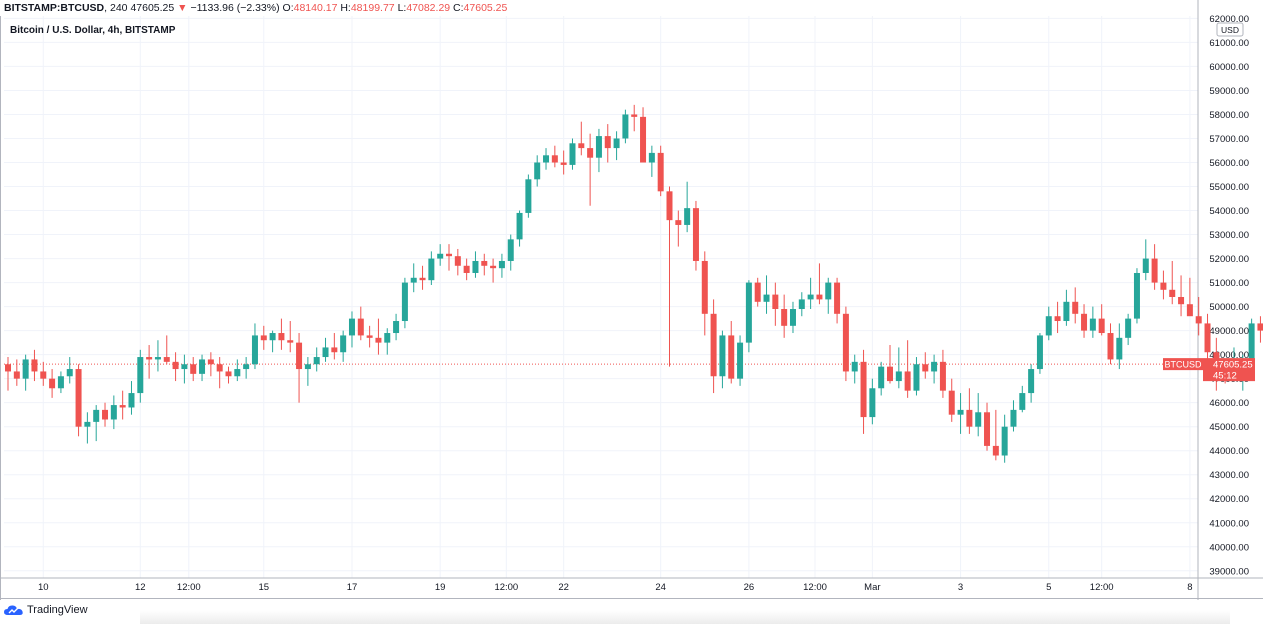 This screenshot has width=1263, height=624. Describe the element at coordinates (118, 8) in the screenshot. I see `interval: 240` at that location.